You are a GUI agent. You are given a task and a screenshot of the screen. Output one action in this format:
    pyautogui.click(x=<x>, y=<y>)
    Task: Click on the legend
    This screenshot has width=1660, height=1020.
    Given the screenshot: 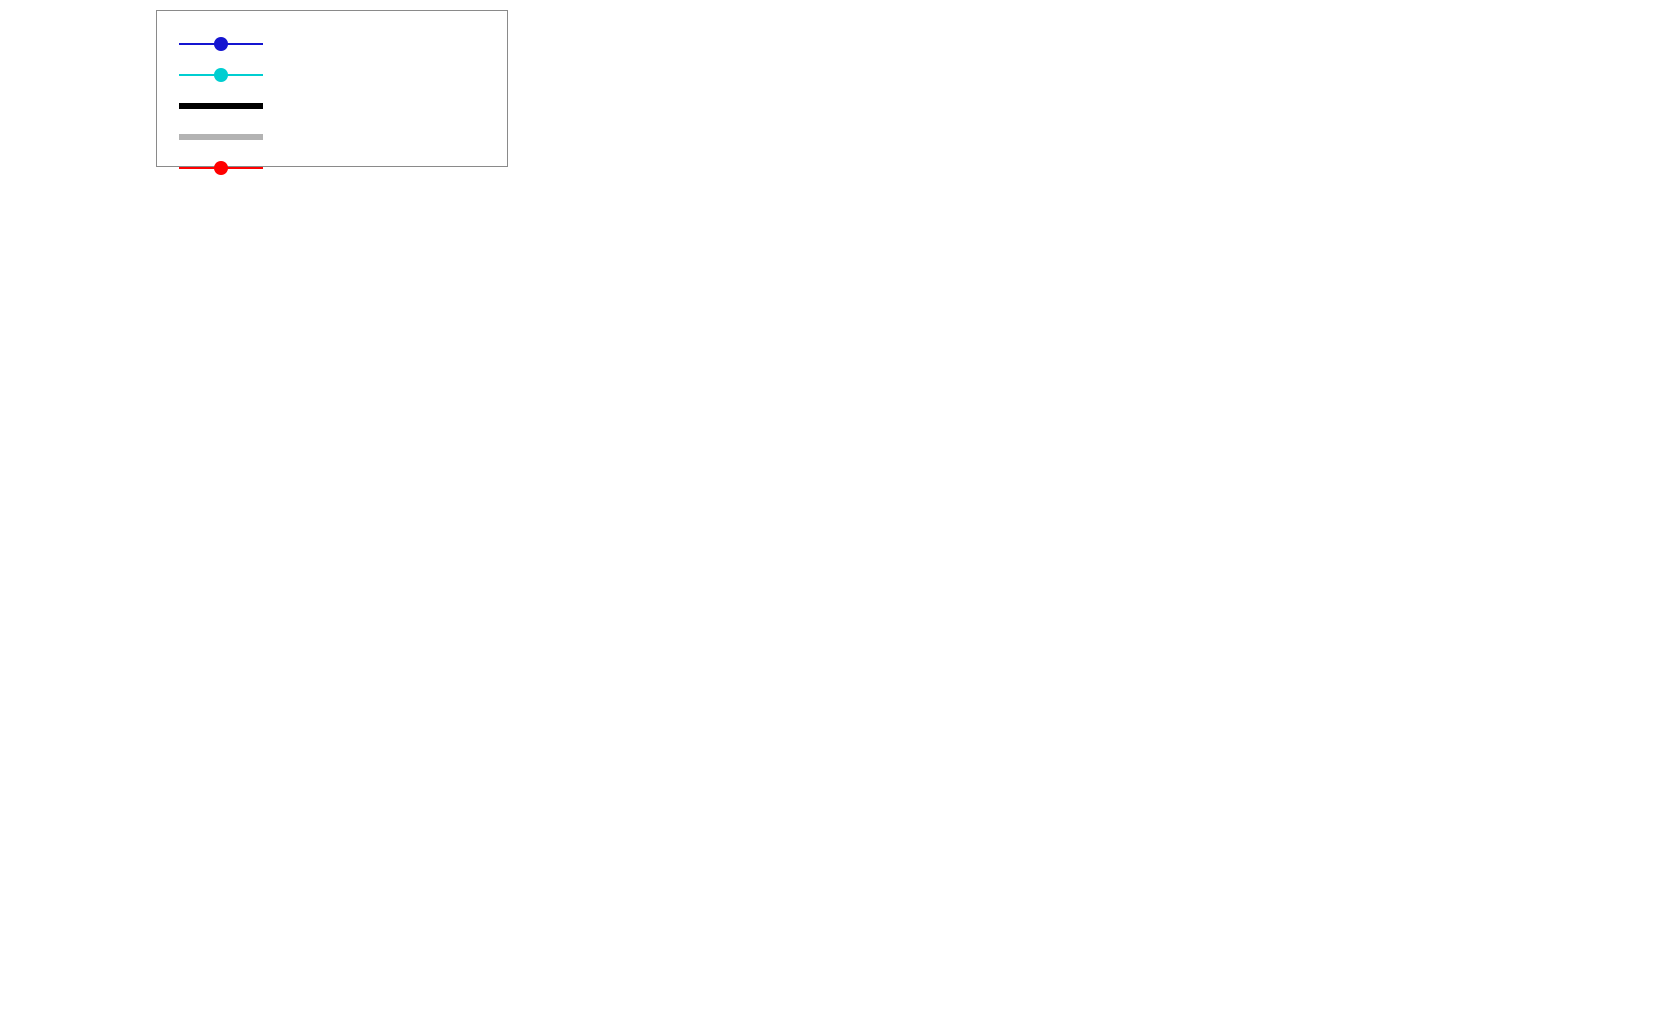 What is the action you would take?
    pyautogui.click(x=332, y=92)
    